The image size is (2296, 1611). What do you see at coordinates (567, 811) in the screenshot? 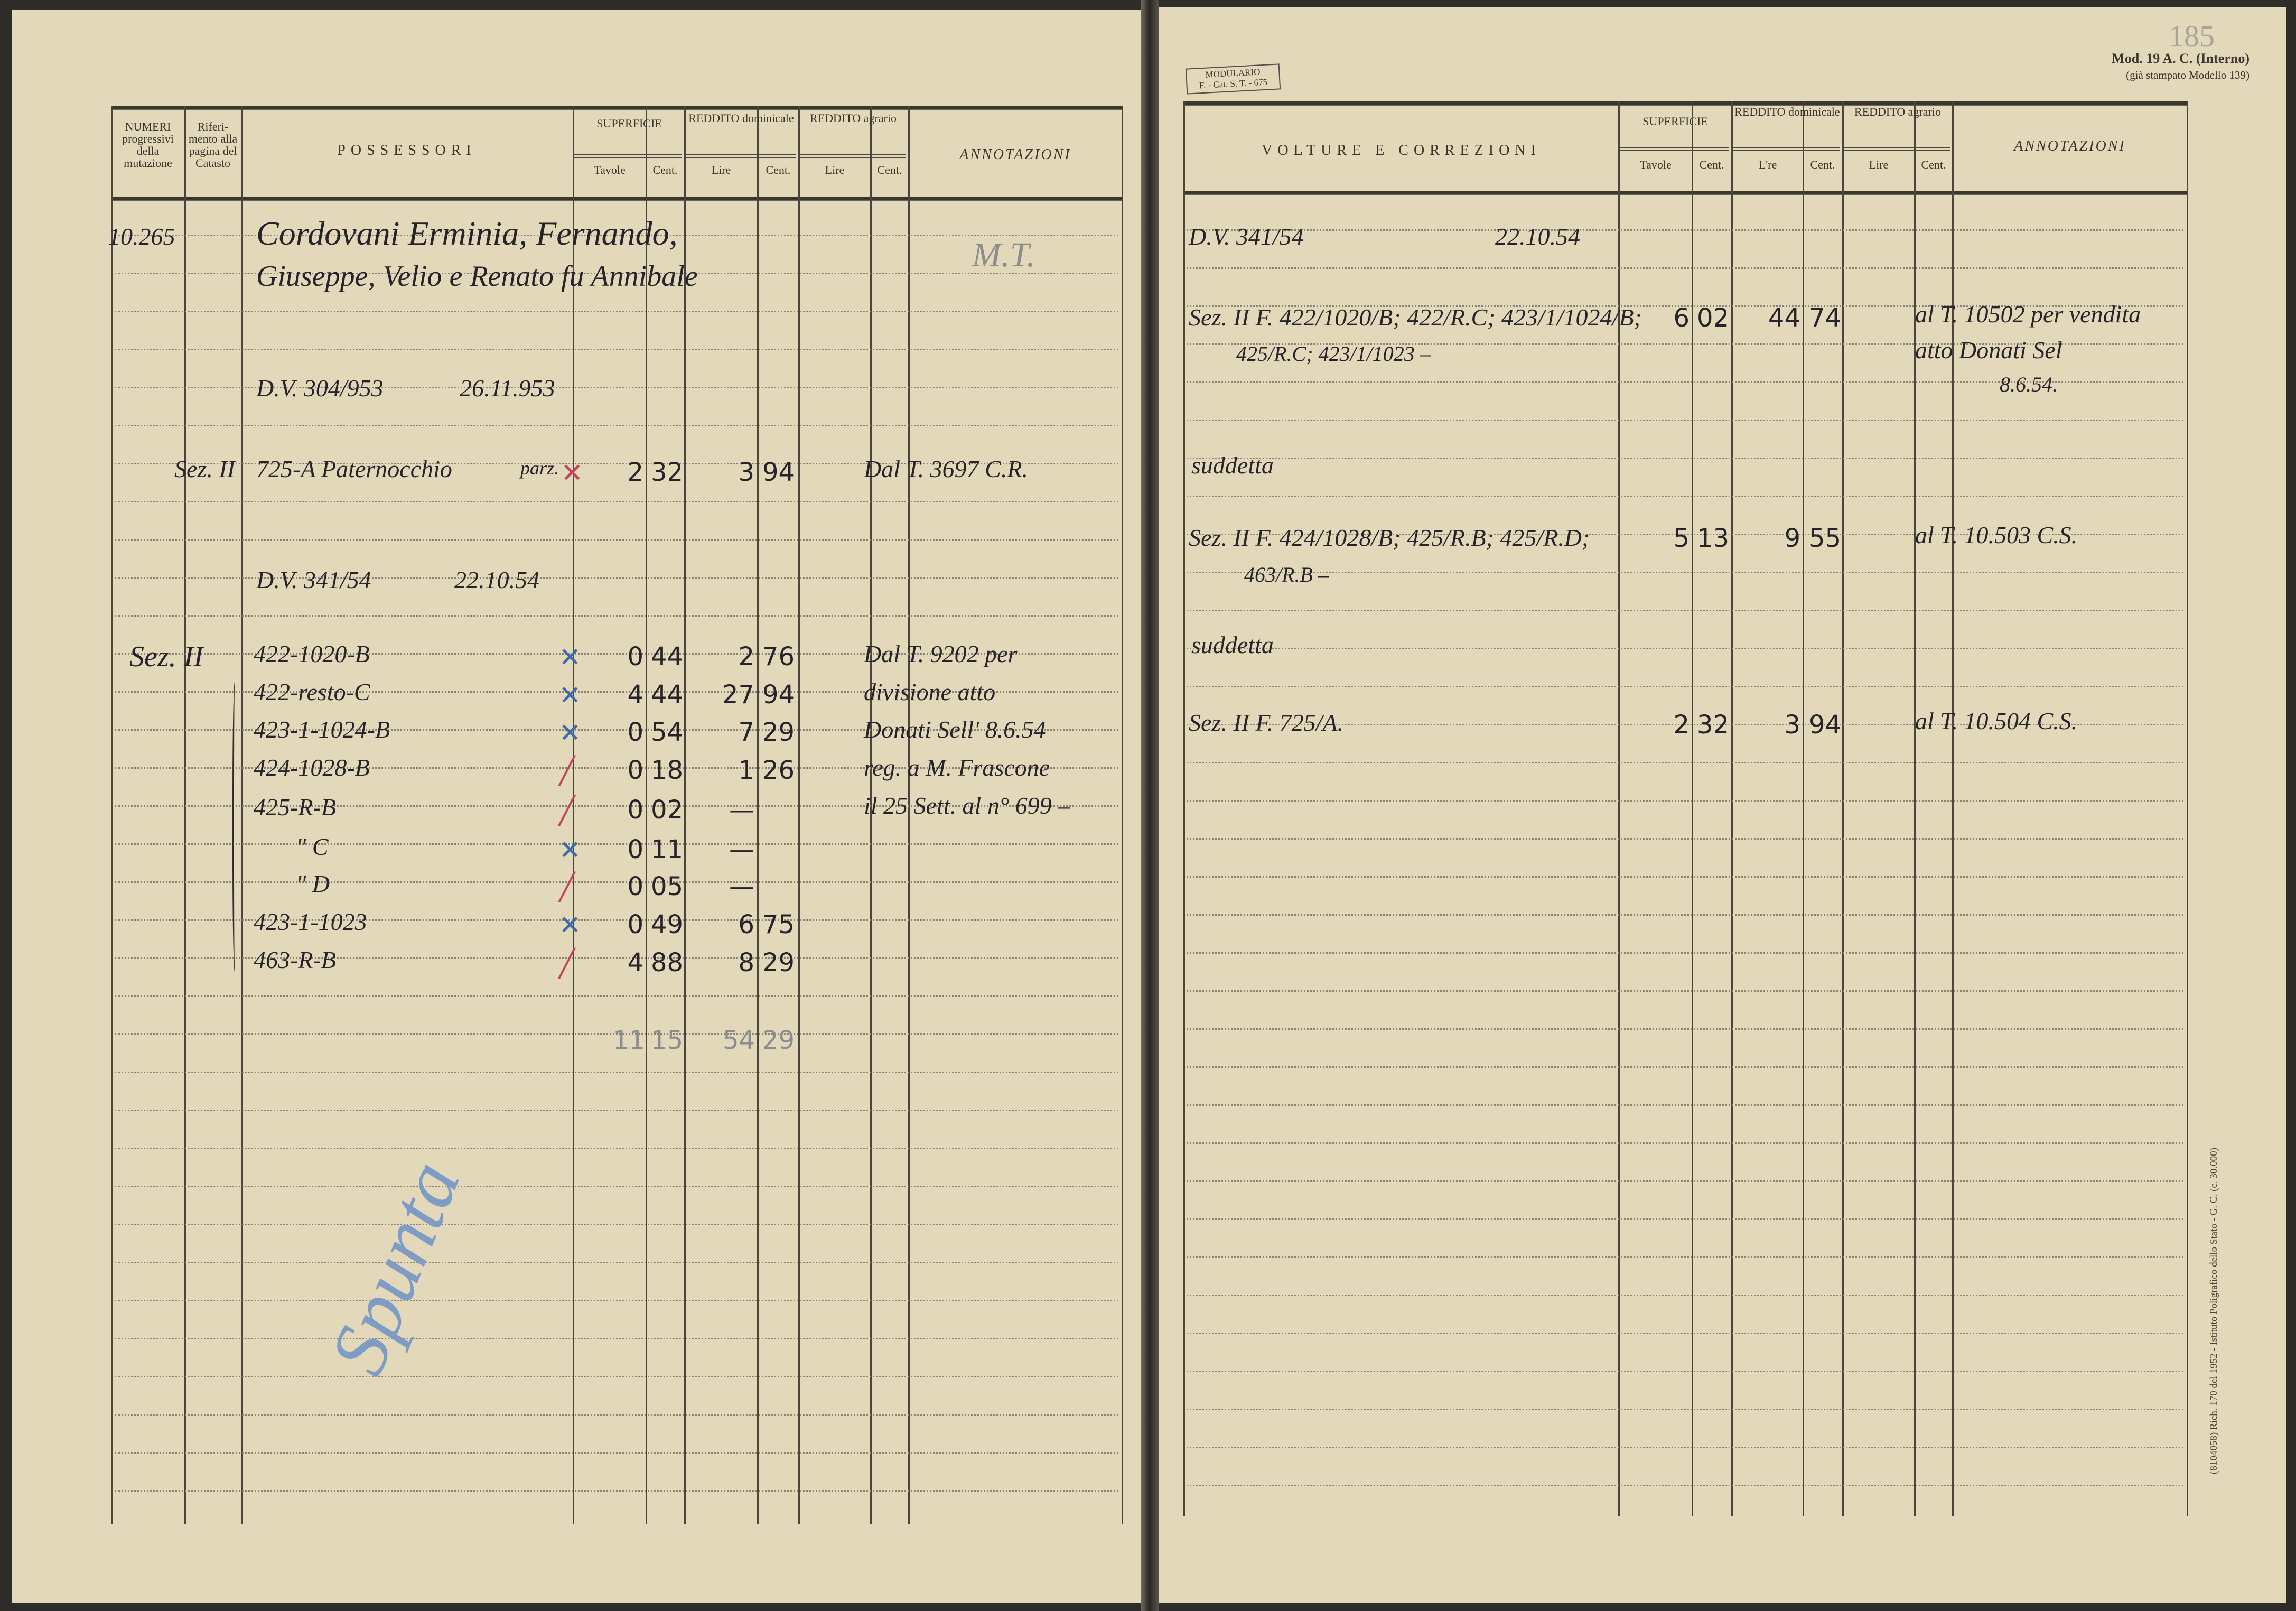
I see `red-tick-mark-icon: ╱` at bounding box center [567, 811].